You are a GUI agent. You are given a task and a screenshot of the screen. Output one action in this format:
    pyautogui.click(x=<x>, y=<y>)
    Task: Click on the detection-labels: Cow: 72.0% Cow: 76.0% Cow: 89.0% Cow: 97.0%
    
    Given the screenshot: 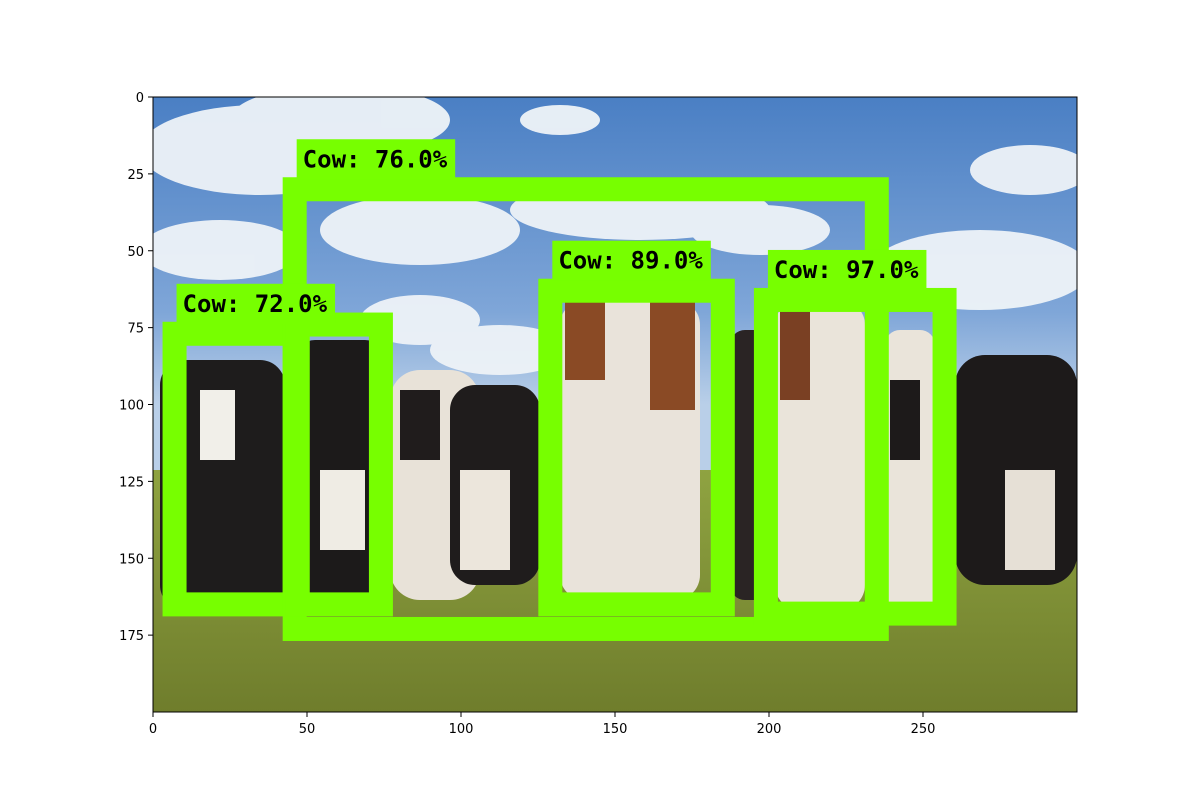 What is the action you would take?
    pyautogui.click(x=551, y=231)
    